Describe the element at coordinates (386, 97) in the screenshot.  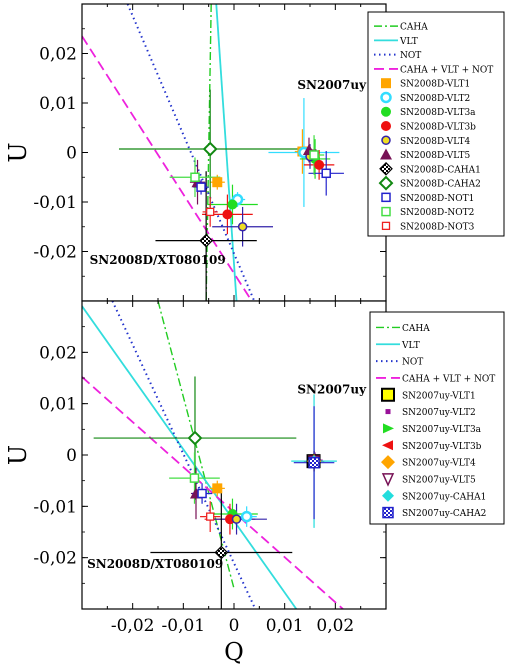
I see `legend-marker-sn2008d-vlt2` at that location.